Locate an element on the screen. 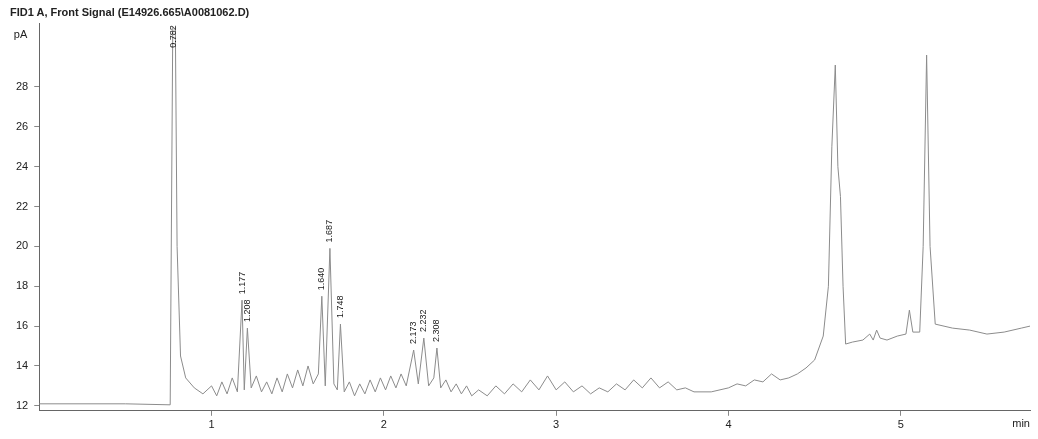 The image size is (1038, 439). annotation: 2.308 is located at coordinates (436, 331).